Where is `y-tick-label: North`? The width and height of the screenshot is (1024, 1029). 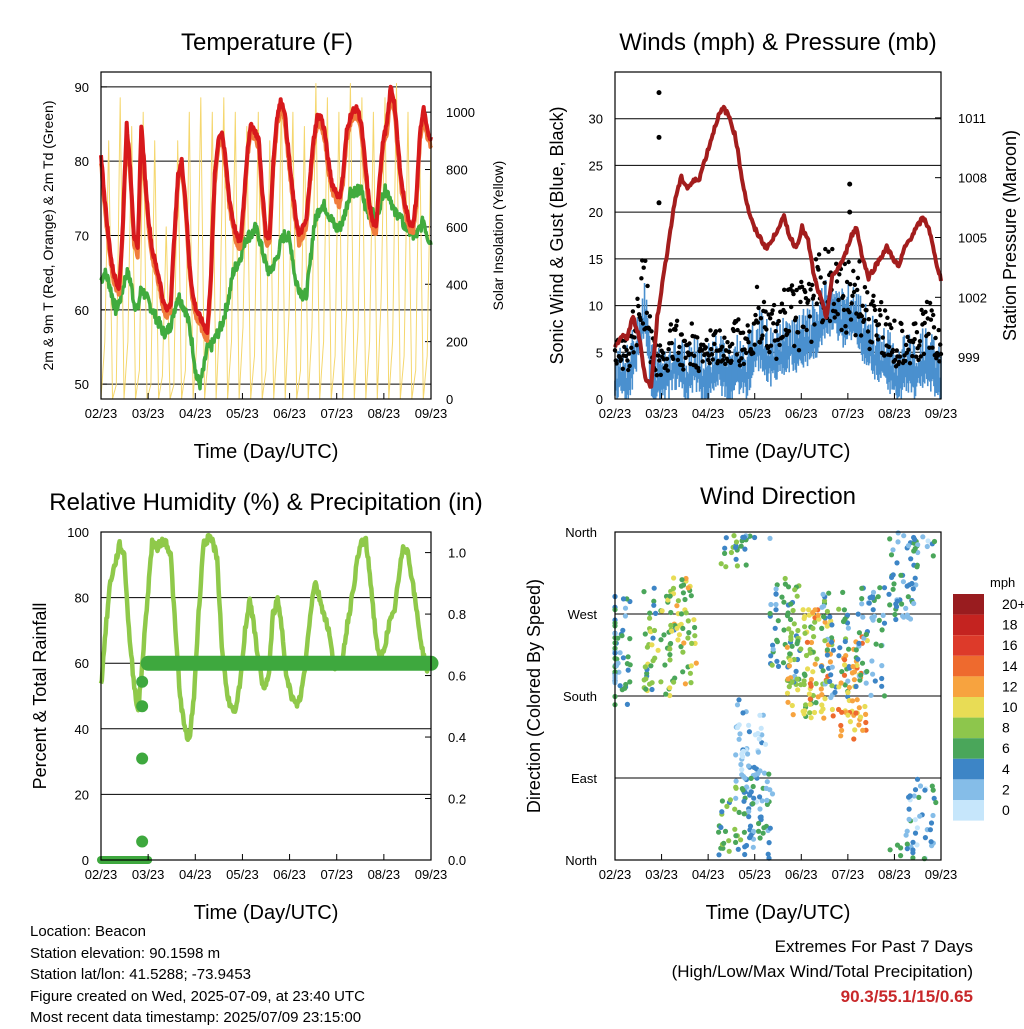 y-tick-label: North is located at coordinates (581, 860).